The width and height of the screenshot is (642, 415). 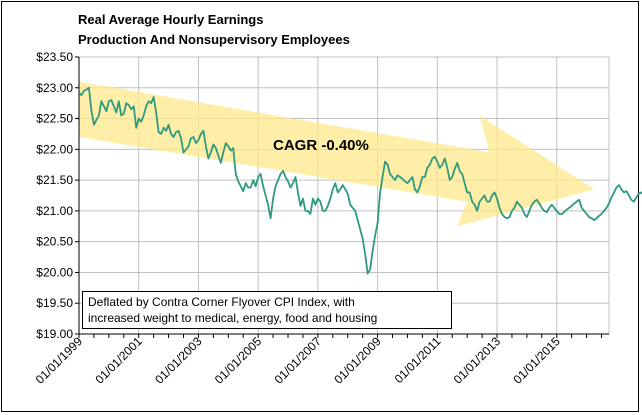 I want to click on x-tick-label: 01/01/2003, so click(x=178, y=360).